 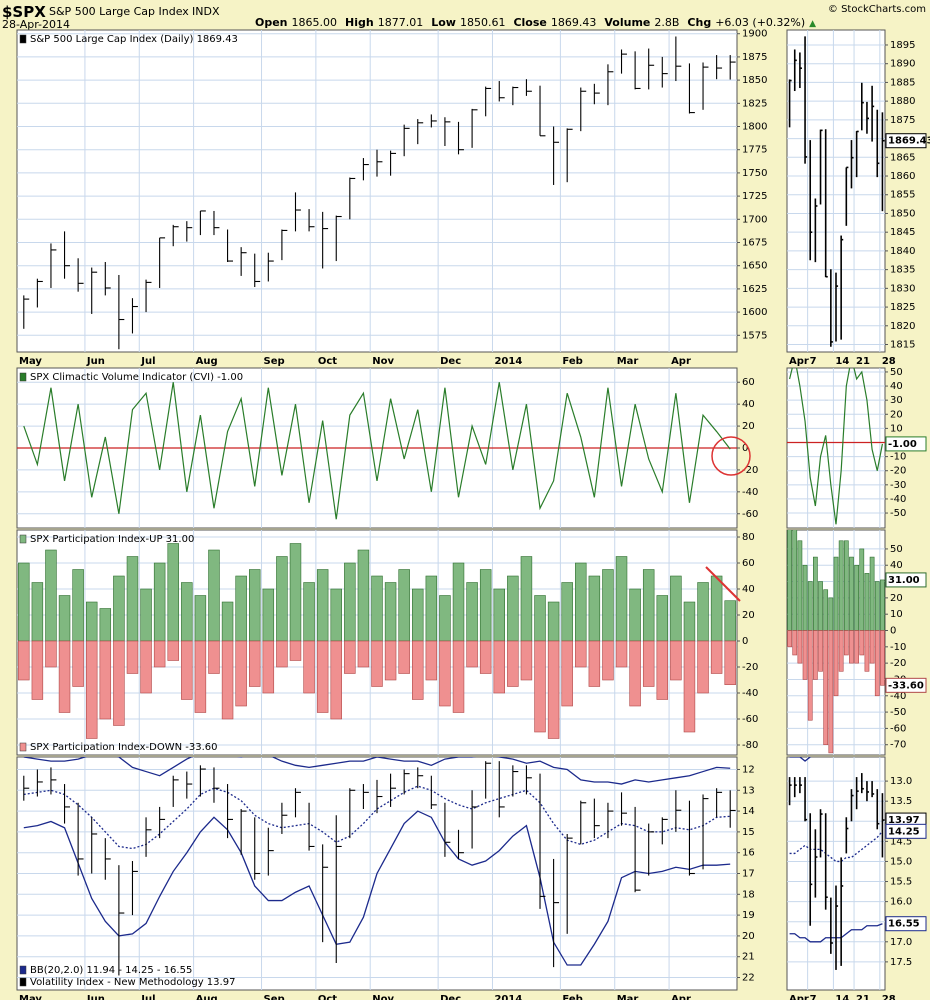 What do you see at coordinates (383, 997) in the screenshot?
I see `x-tick-label: Nov` at bounding box center [383, 997].